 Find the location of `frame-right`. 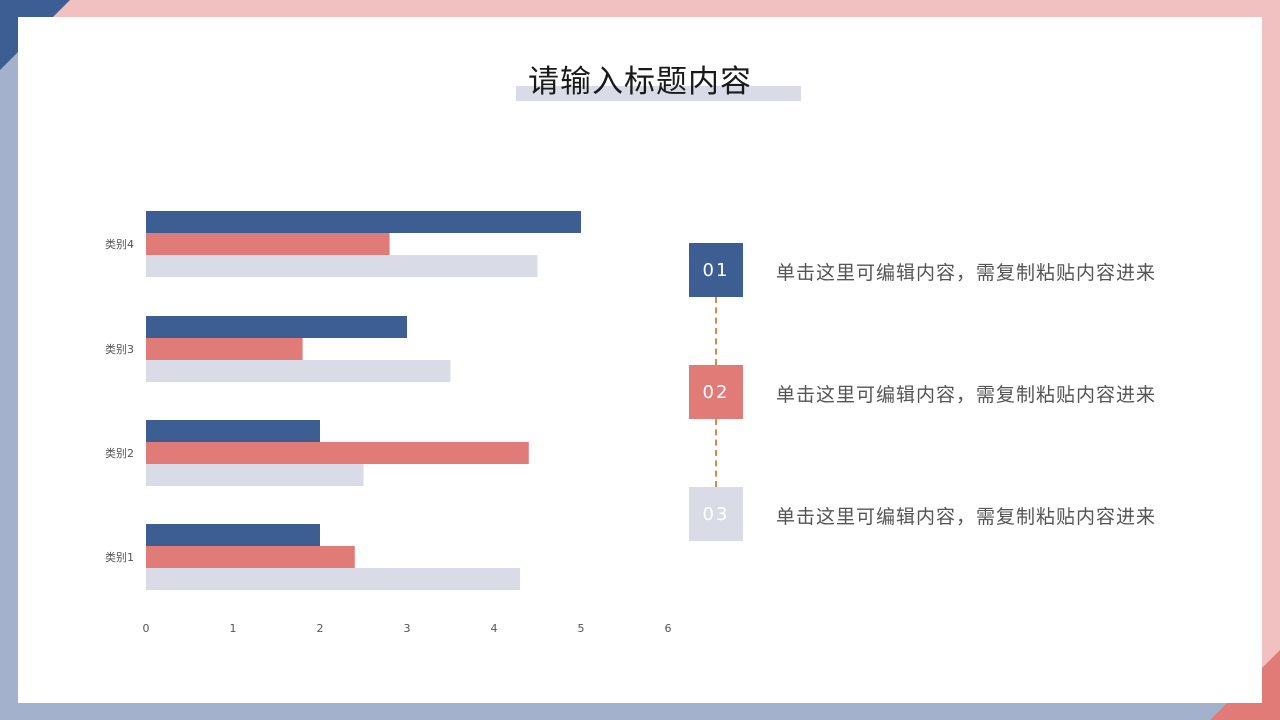

frame-right is located at coordinates (1271, 360).